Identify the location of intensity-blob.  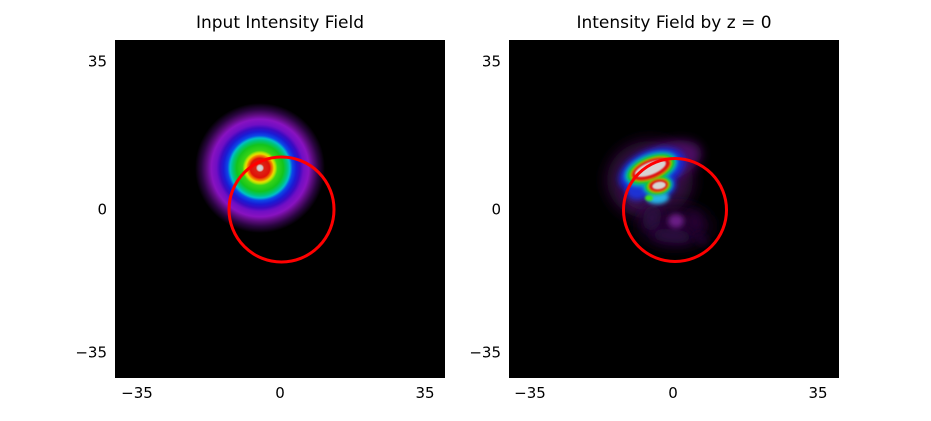
(260, 168).